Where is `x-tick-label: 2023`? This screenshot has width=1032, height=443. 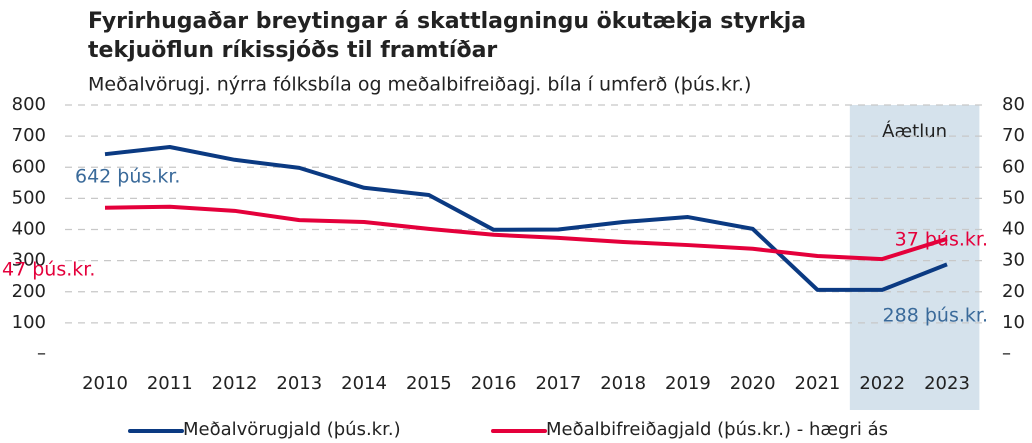
x-tick-label: 2023 is located at coordinates (947, 383).